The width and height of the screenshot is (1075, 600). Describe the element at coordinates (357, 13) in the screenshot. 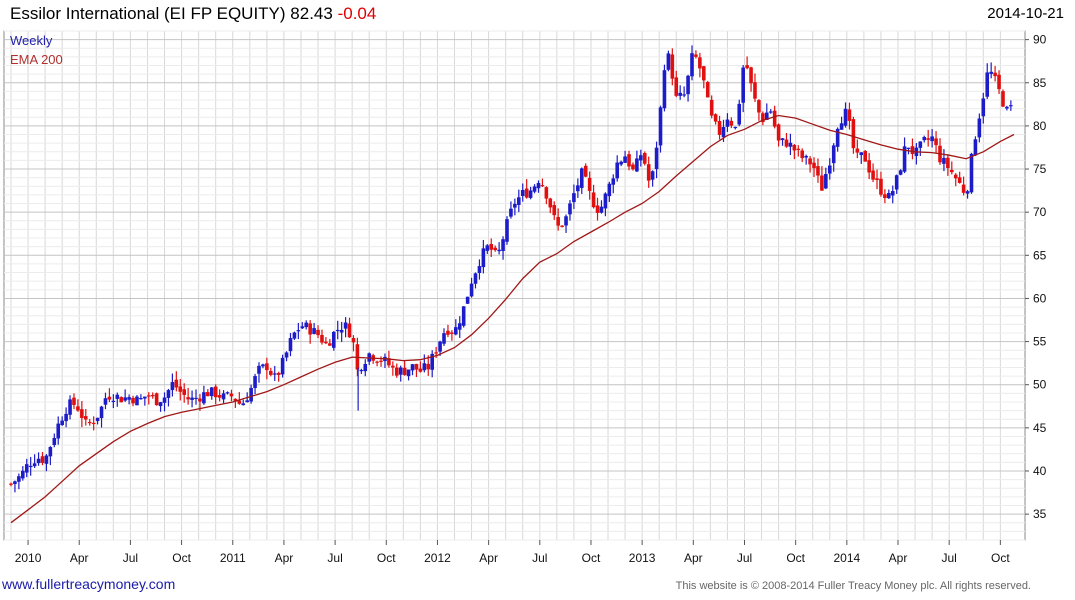

I see `price-change: -0.04` at that location.